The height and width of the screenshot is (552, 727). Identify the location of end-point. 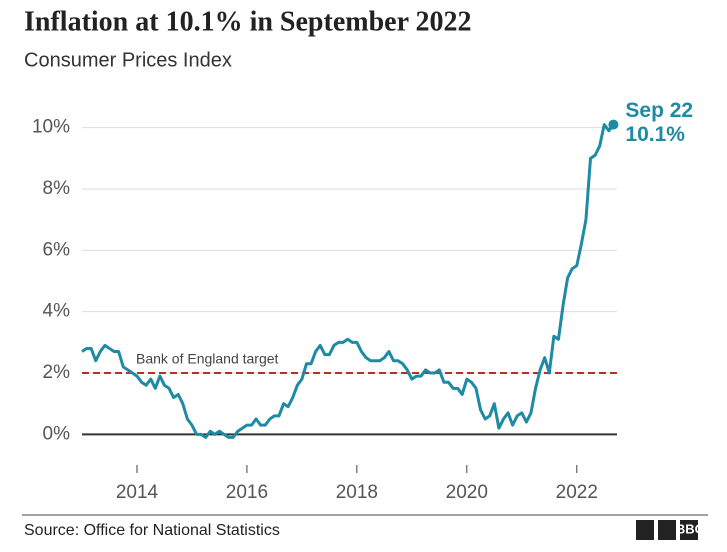
(613, 124).